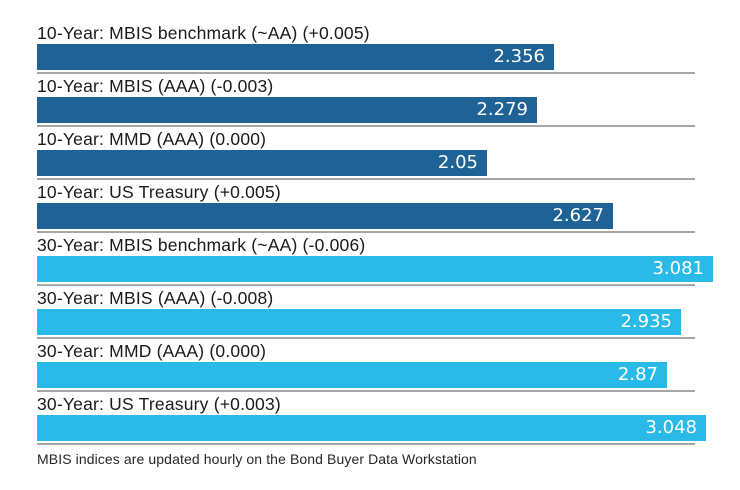  I want to click on value-bar-10-year: 2.05, so click(262, 163).